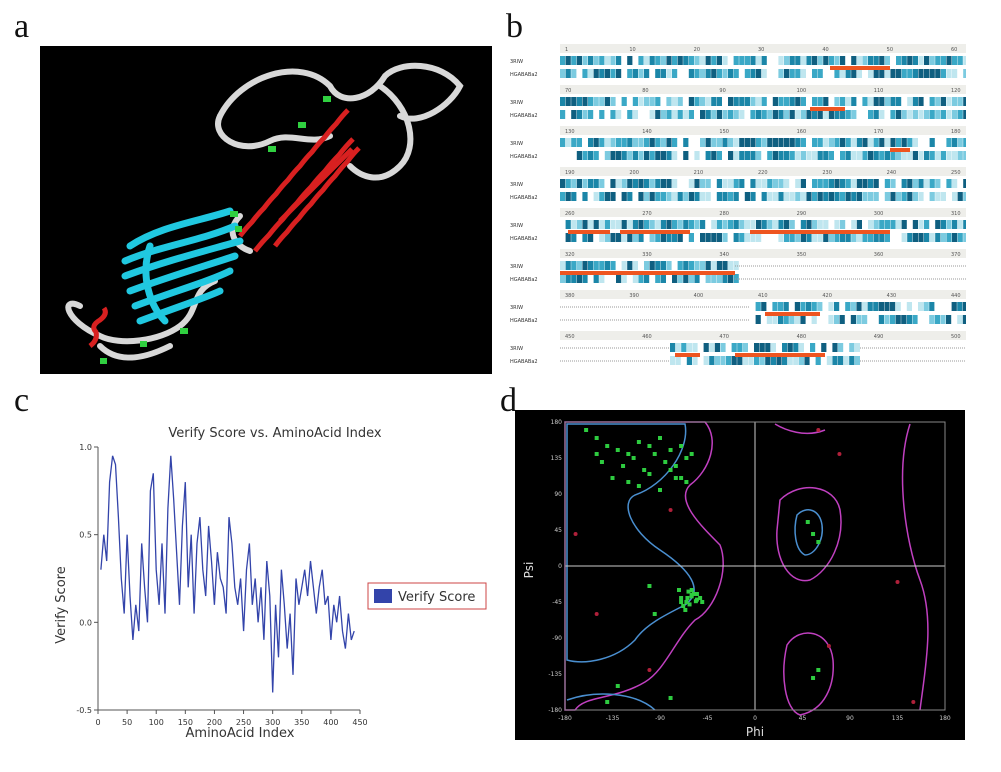 Image resolution: width=1001 pixels, height=772 pixels. I want to click on psi-axis-label: Psi, so click(529, 570).